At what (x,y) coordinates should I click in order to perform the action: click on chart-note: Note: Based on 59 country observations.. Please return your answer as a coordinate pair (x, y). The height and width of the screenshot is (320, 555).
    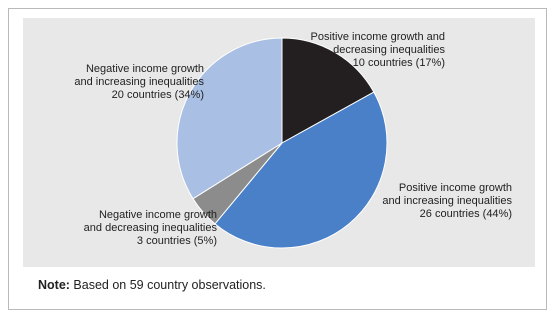
    Looking at the image, I should click on (152, 285).